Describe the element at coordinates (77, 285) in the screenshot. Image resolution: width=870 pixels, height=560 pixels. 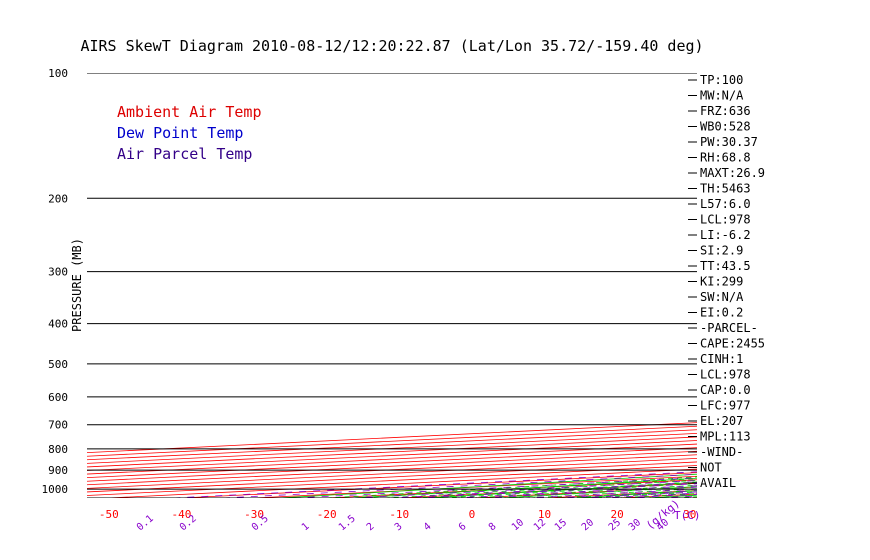
I see `y-axis-label: PRESSURE (MB)` at that location.